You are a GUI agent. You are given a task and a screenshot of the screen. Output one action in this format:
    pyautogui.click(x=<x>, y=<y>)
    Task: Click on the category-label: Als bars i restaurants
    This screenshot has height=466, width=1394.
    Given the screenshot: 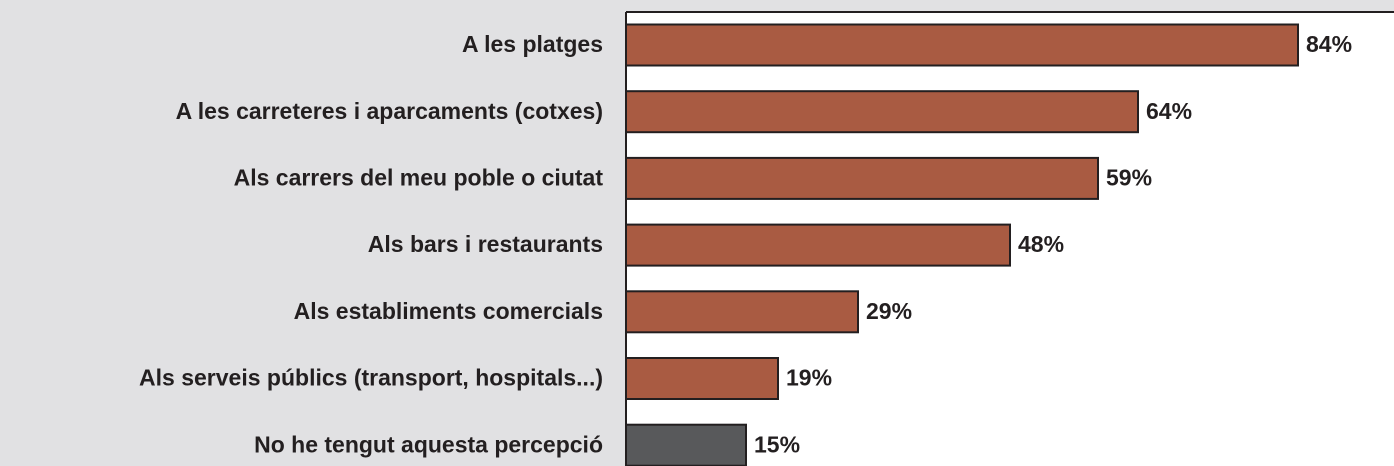 What is the action you would take?
    pyautogui.click(x=485, y=244)
    